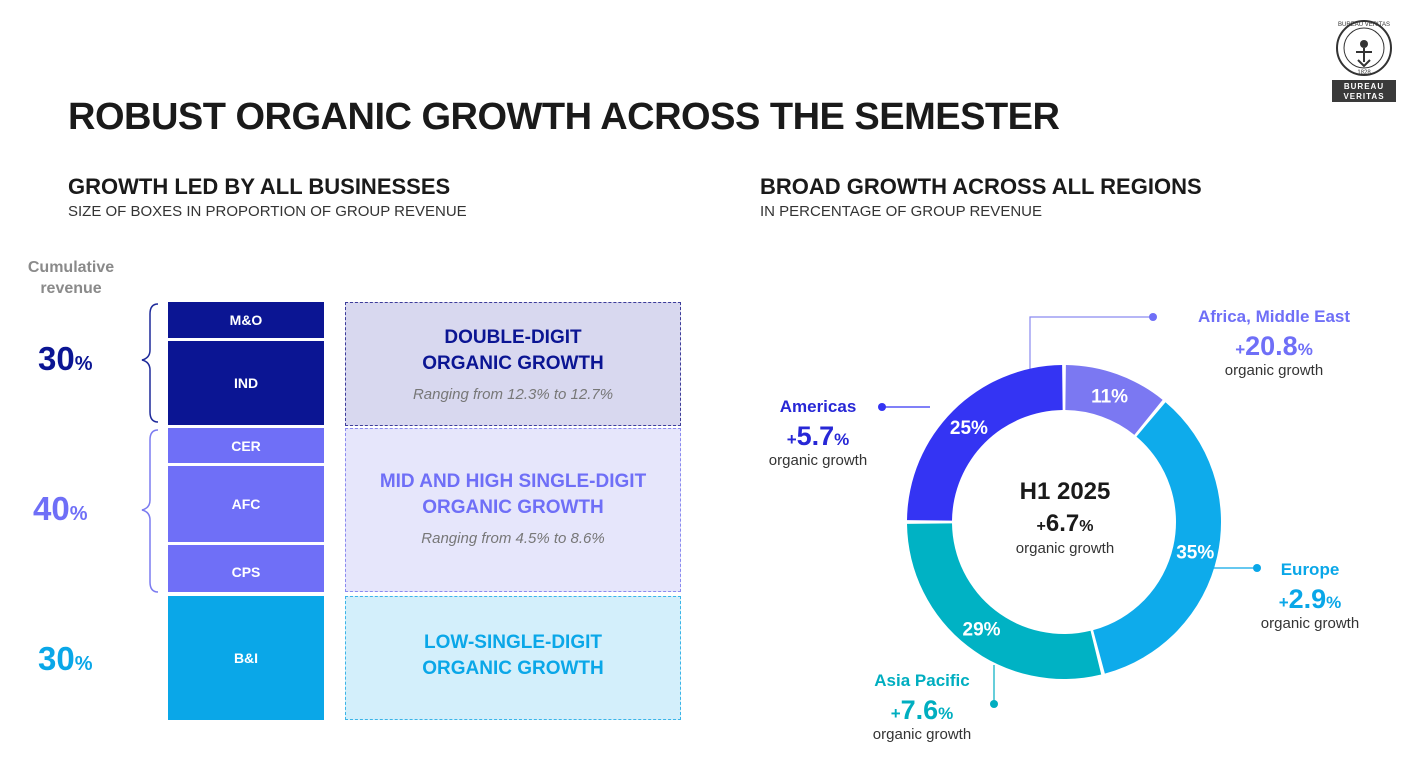 Image resolution: width=1416 pixels, height=762 pixels. I want to click on group-1-pct: 30%, so click(65, 358).